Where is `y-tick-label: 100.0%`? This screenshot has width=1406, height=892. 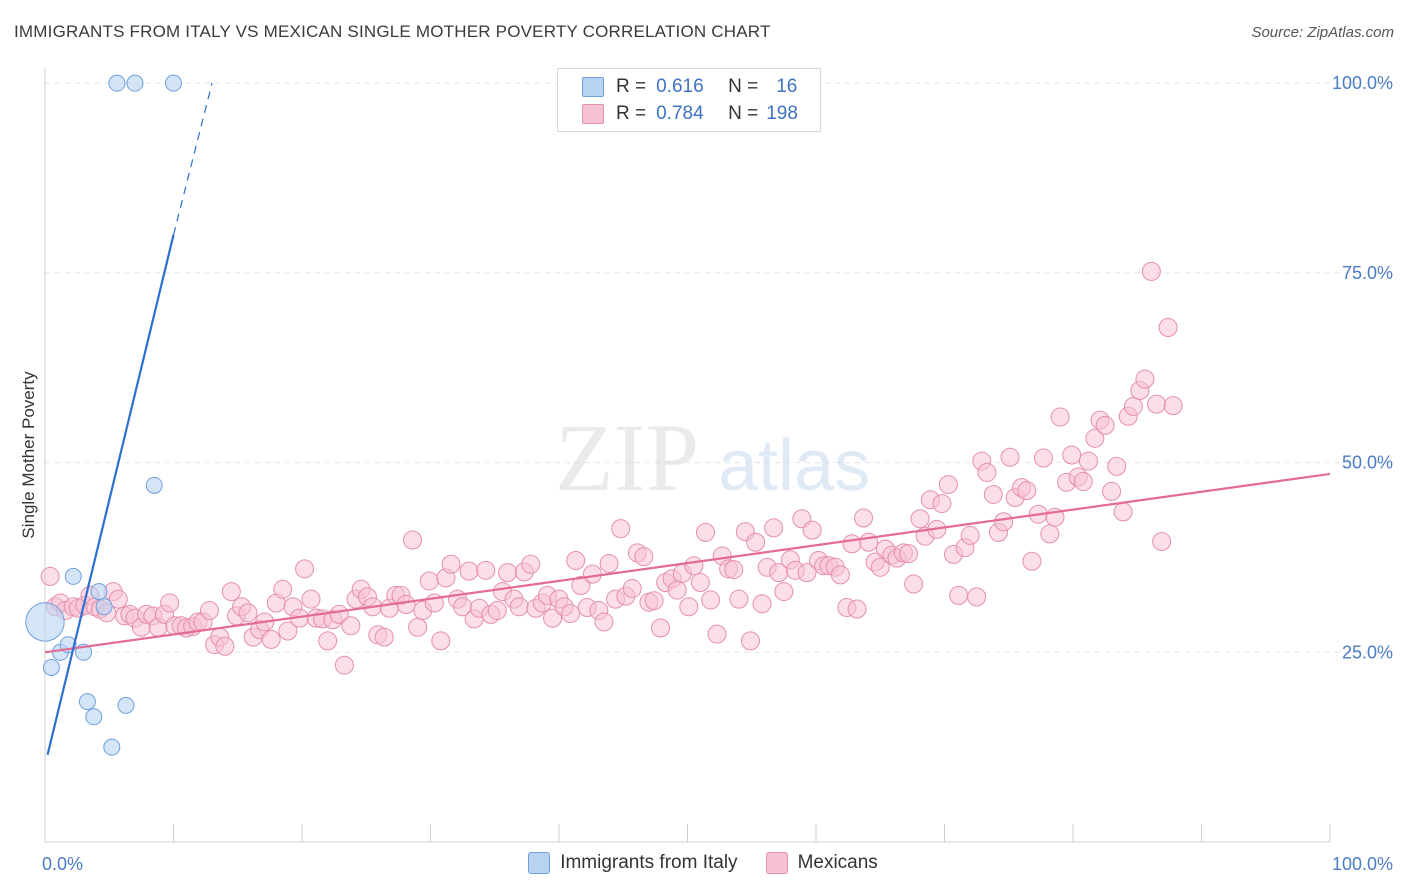
y-tick-label: 100.0% is located at coordinates (1362, 83).